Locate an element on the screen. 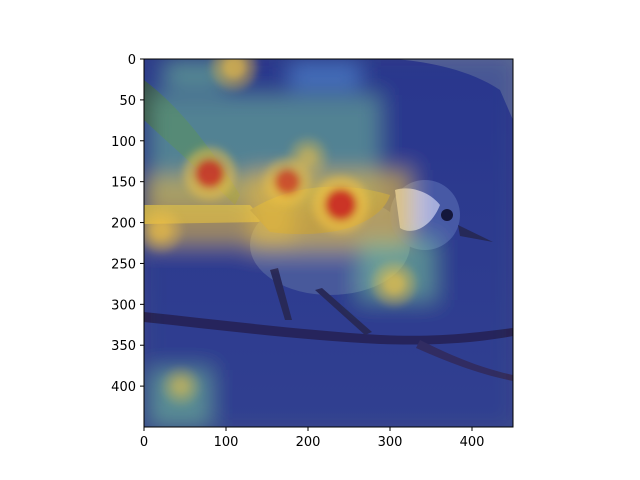  y-tick-label: 50 is located at coordinates (127, 101).